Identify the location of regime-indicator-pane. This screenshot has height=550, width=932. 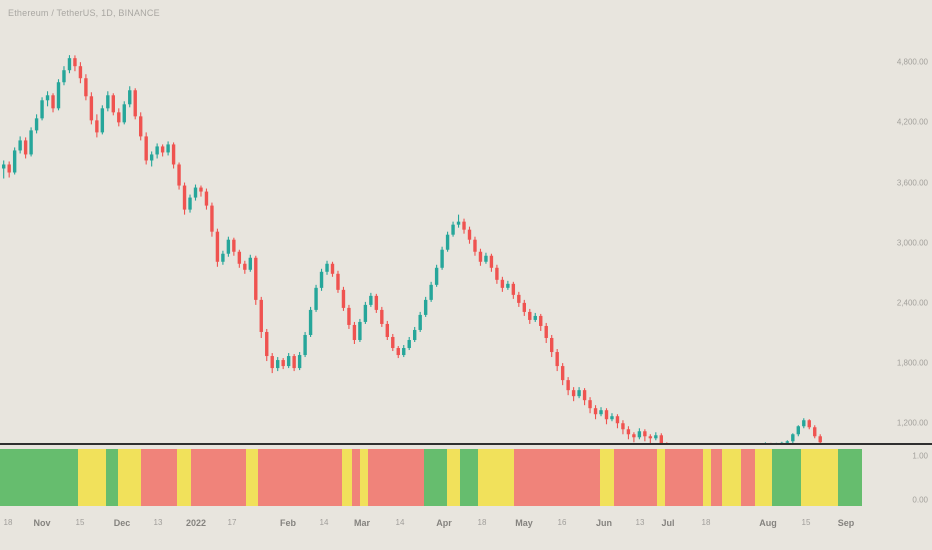
(431, 477).